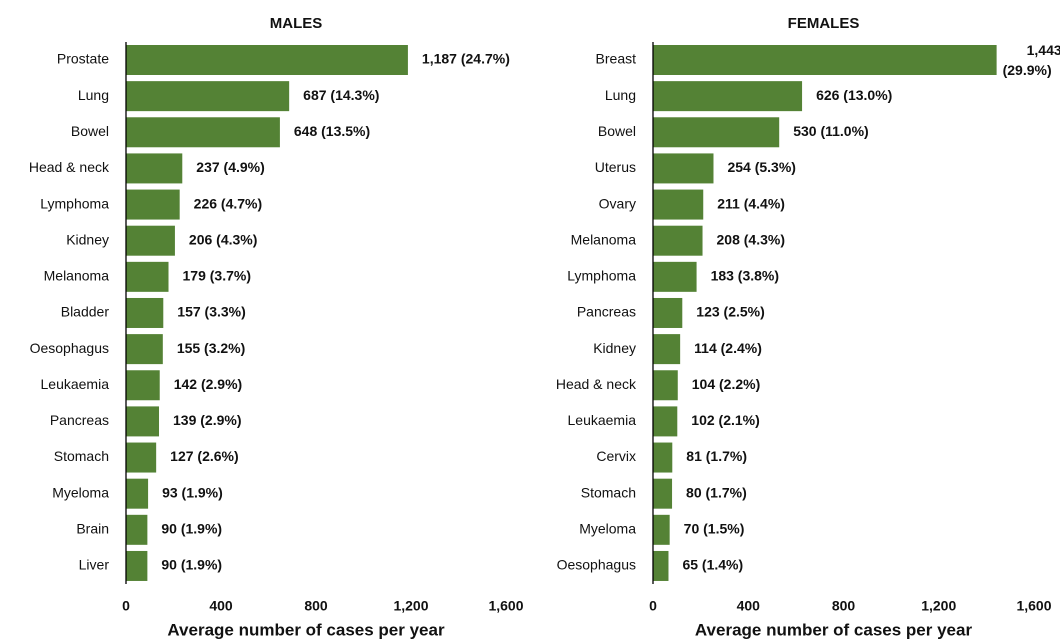  I want to click on value-label: 155 (3.2%), so click(211, 348).